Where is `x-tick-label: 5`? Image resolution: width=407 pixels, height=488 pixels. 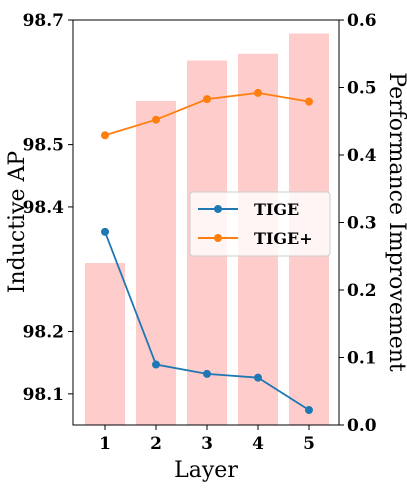
x-tick-label: 5 is located at coordinates (309, 444).